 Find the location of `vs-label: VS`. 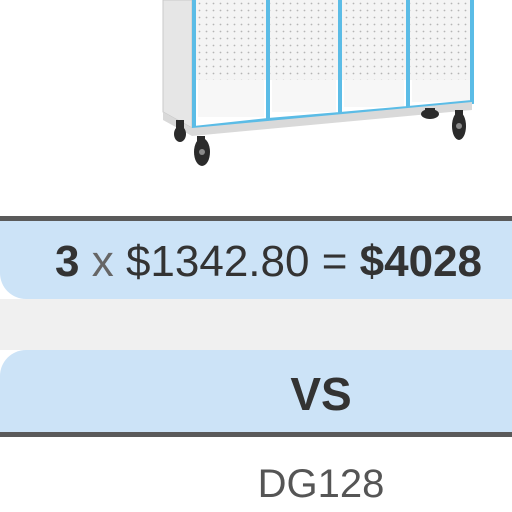

vs-label: VS is located at coordinates (321, 394).